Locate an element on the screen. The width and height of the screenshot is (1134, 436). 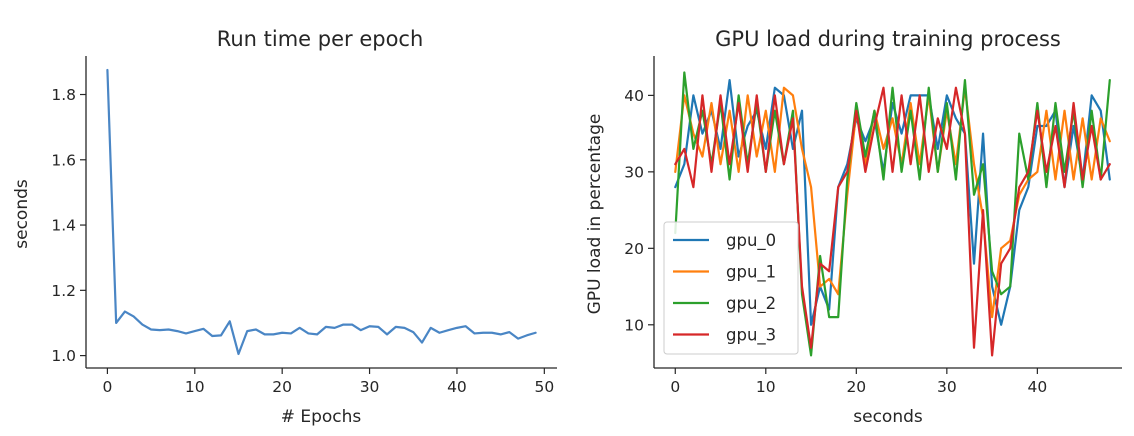
y-axis-label: GPU load in percentage is located at coordinates (595, 214).